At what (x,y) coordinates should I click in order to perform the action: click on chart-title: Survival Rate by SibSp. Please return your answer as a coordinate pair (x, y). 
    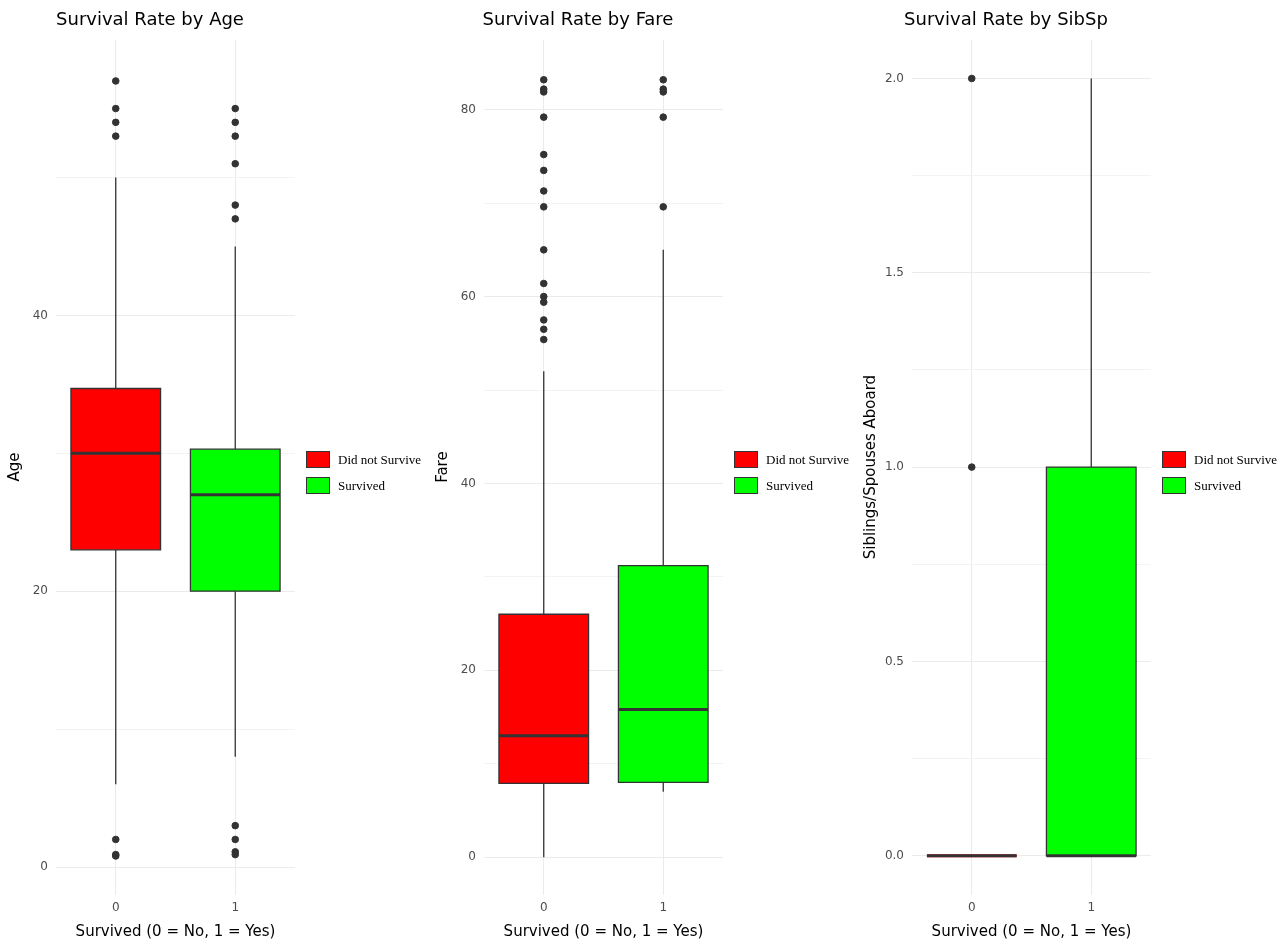
    Looking at the image, I should click on (1006, 19).